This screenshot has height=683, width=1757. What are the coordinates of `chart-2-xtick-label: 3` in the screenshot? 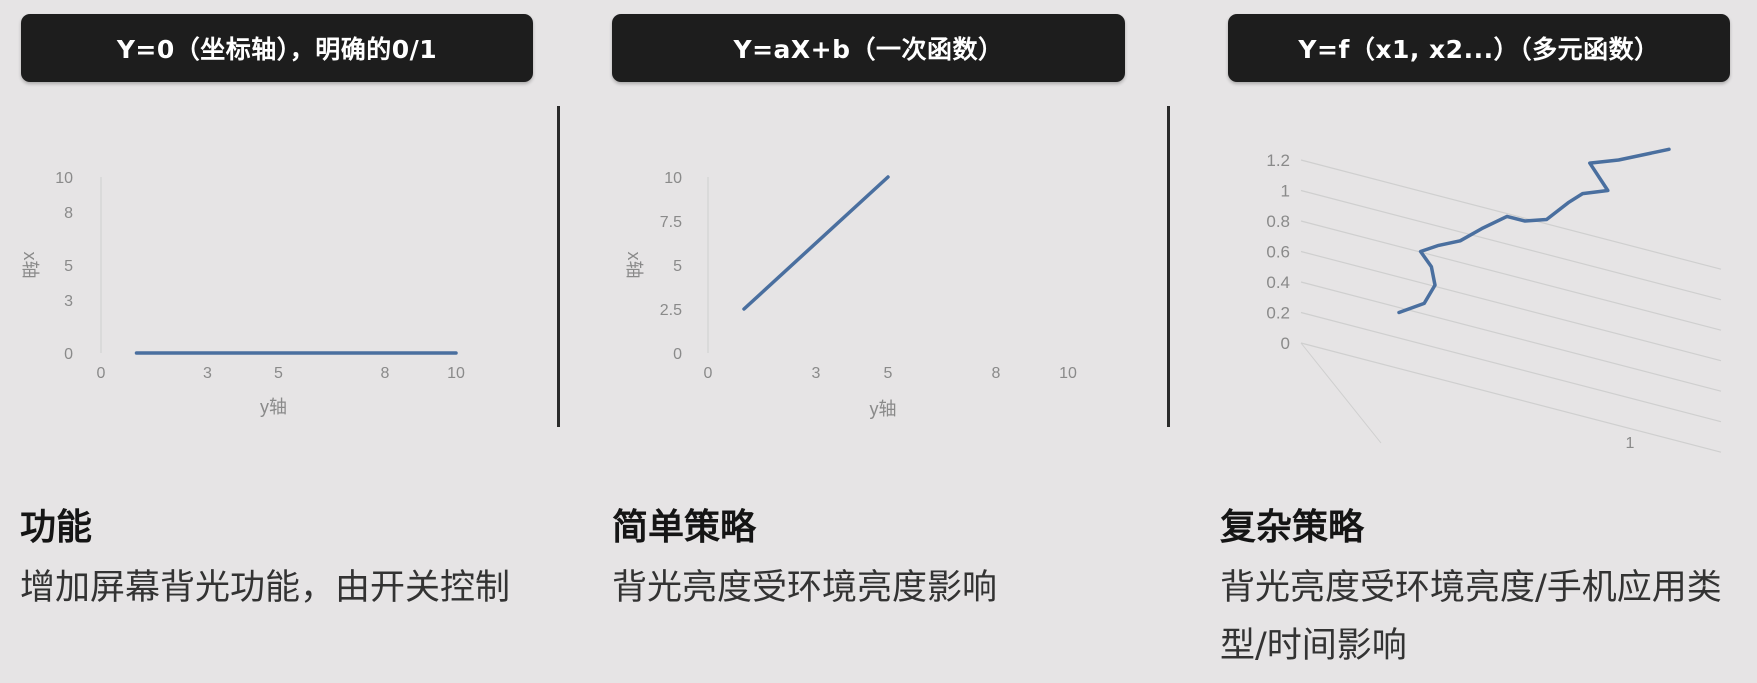 It's located at (816, 373).